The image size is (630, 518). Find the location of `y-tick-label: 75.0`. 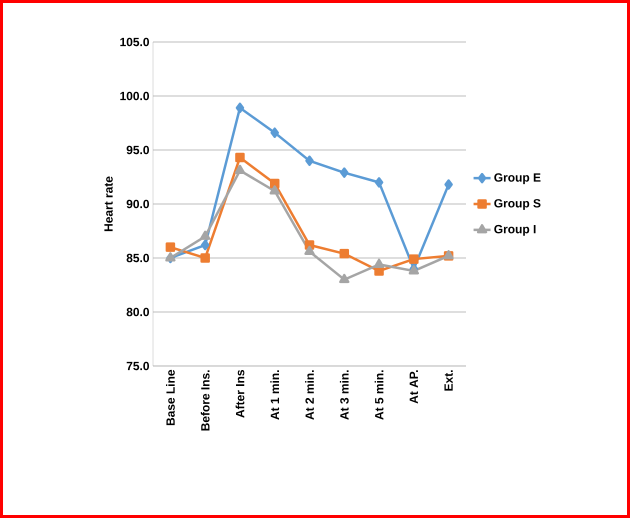

y-tick-label: 75.0 is located at coordinates (137, 366).